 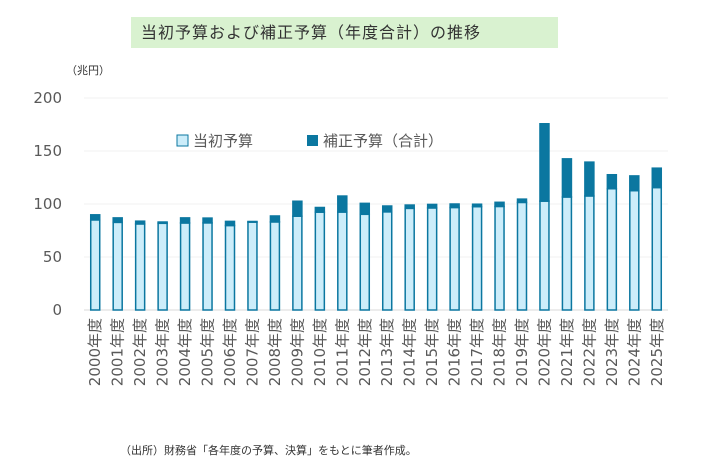 What do you see at coordinates (387, 352) in the screenshot?
I see `x-tick-label: 2013年度` at bounding box center [387, 352].